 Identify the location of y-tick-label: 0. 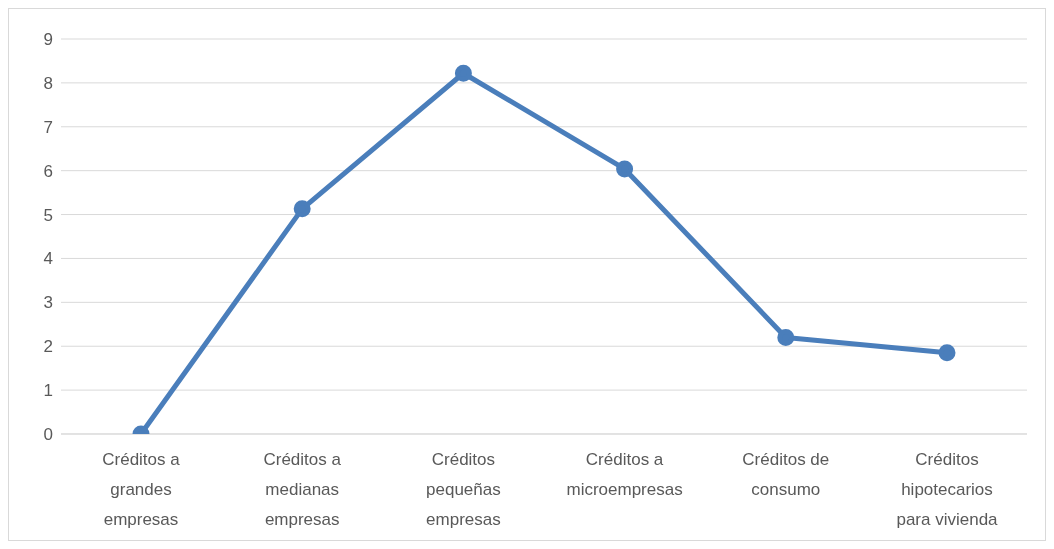
(48, 435).